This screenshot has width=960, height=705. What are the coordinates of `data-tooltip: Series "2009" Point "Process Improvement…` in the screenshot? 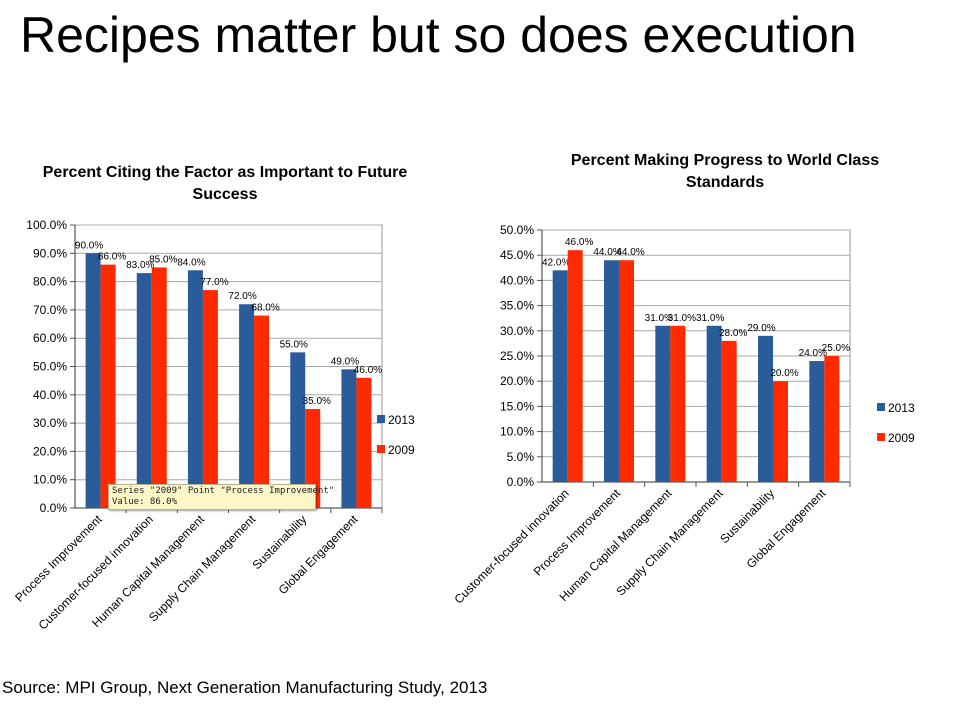 It's located at (221, 497).